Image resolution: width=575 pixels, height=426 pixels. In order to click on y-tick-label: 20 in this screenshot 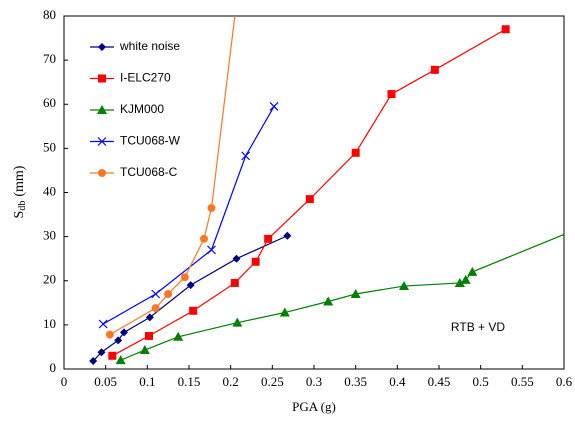, I will do `click(49, 279)`.